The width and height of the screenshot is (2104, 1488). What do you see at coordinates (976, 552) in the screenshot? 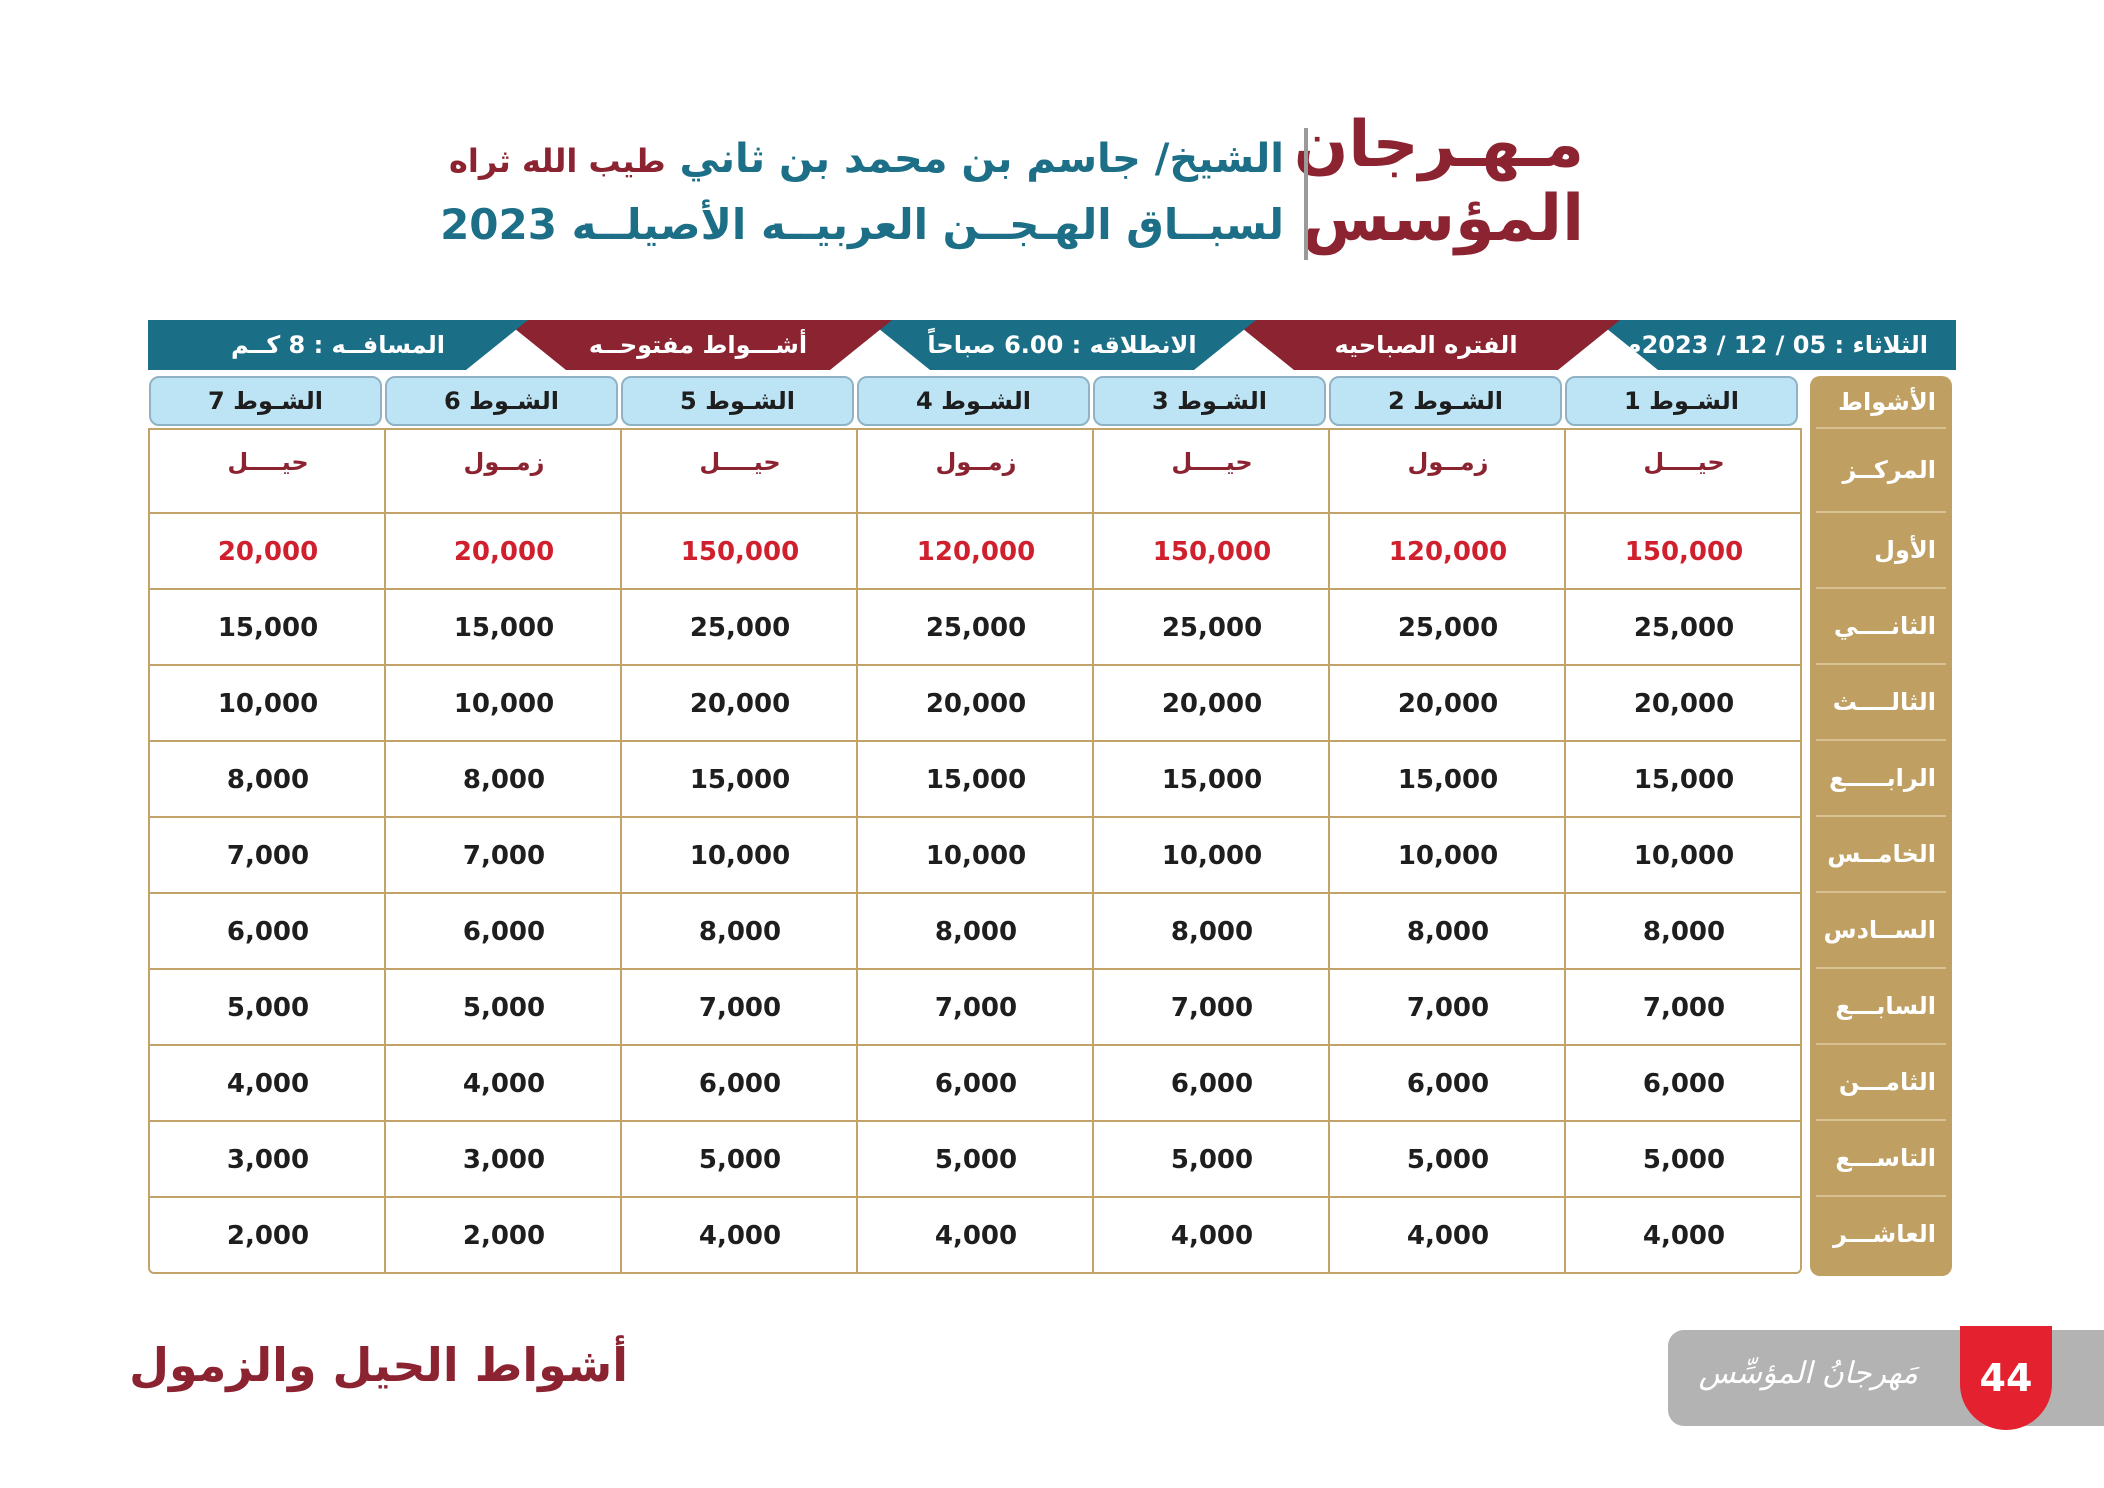
I see `prize-cell: 120,000` at bounding box center [976, 552].